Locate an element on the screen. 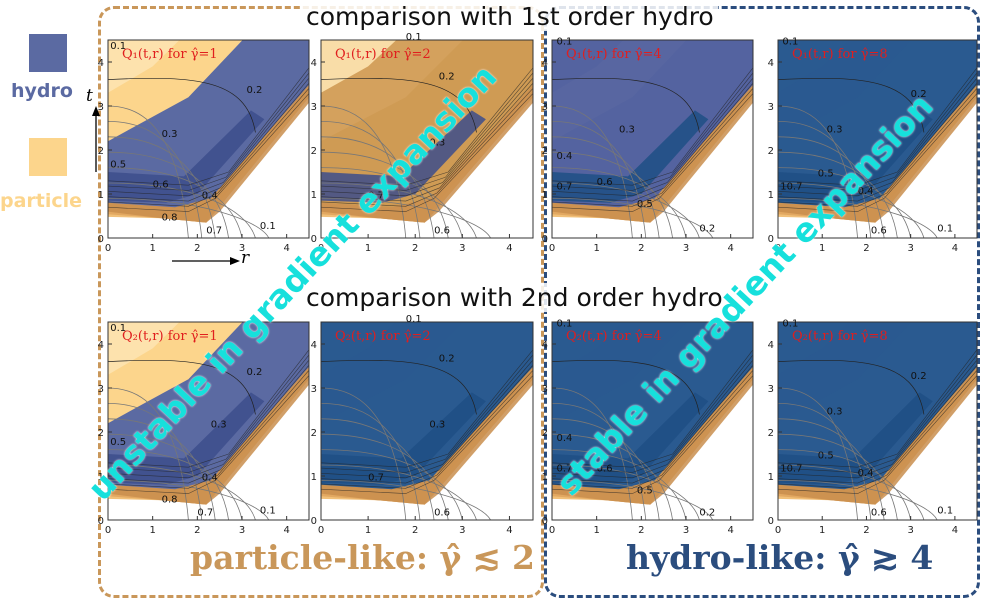  panel-title: Q₂(t,r) for γ̂=4 is located at coordinates (614, 336).